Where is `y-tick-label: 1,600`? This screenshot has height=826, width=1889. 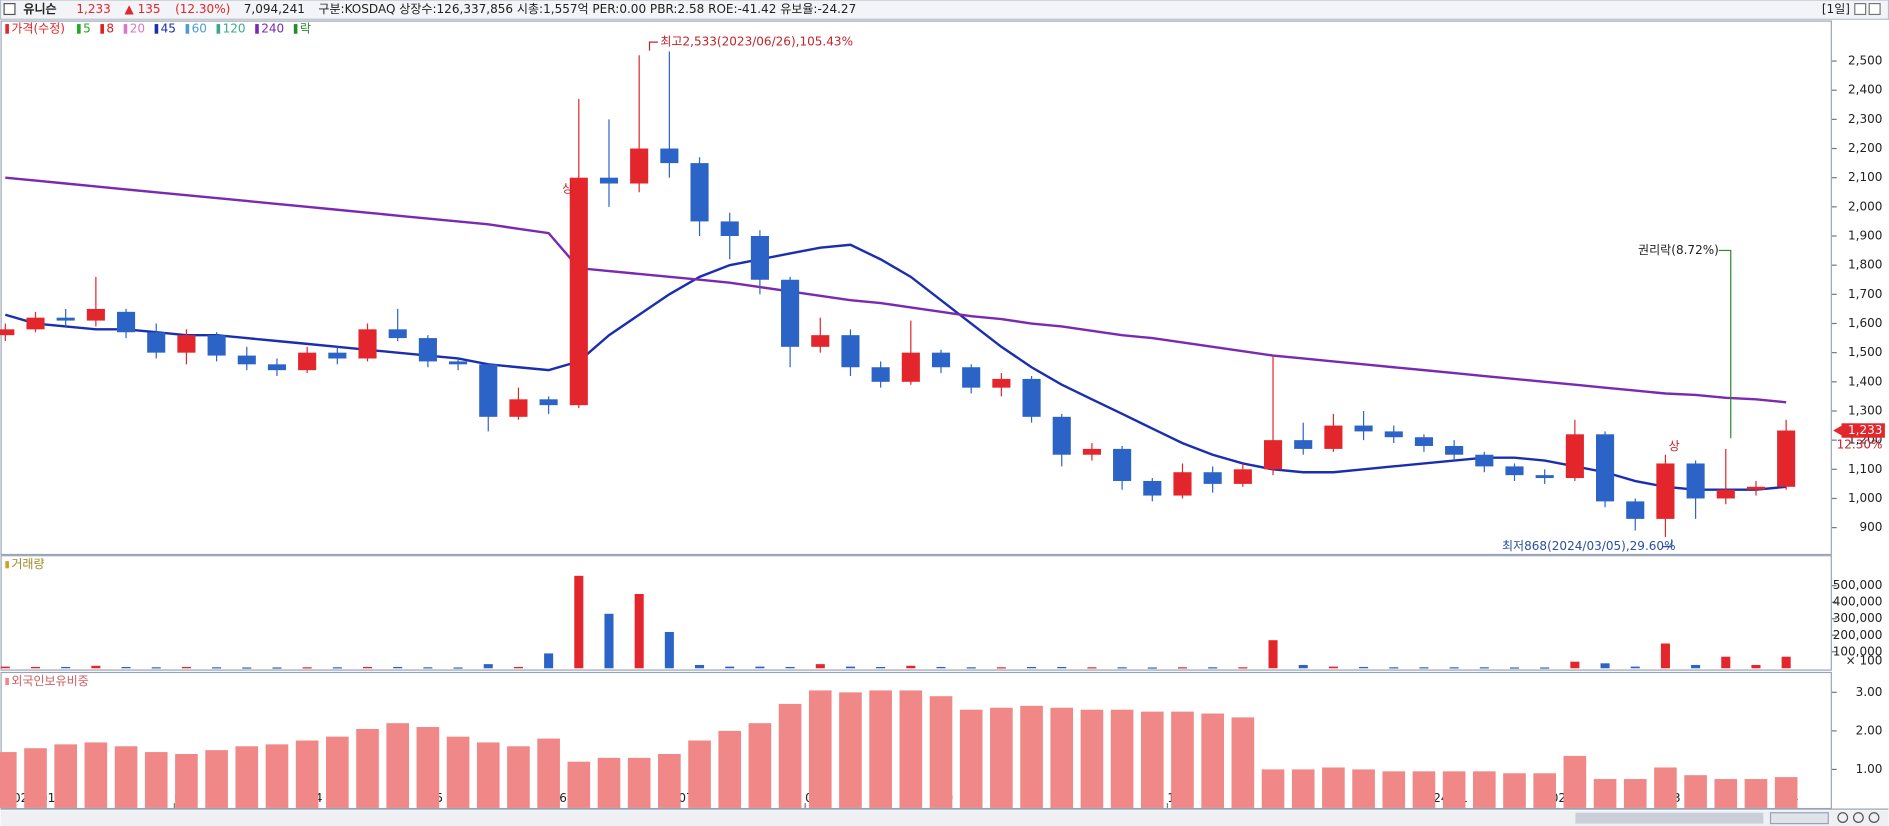
y-tick-label: 1,600 is located at coordinates (1865, 323).